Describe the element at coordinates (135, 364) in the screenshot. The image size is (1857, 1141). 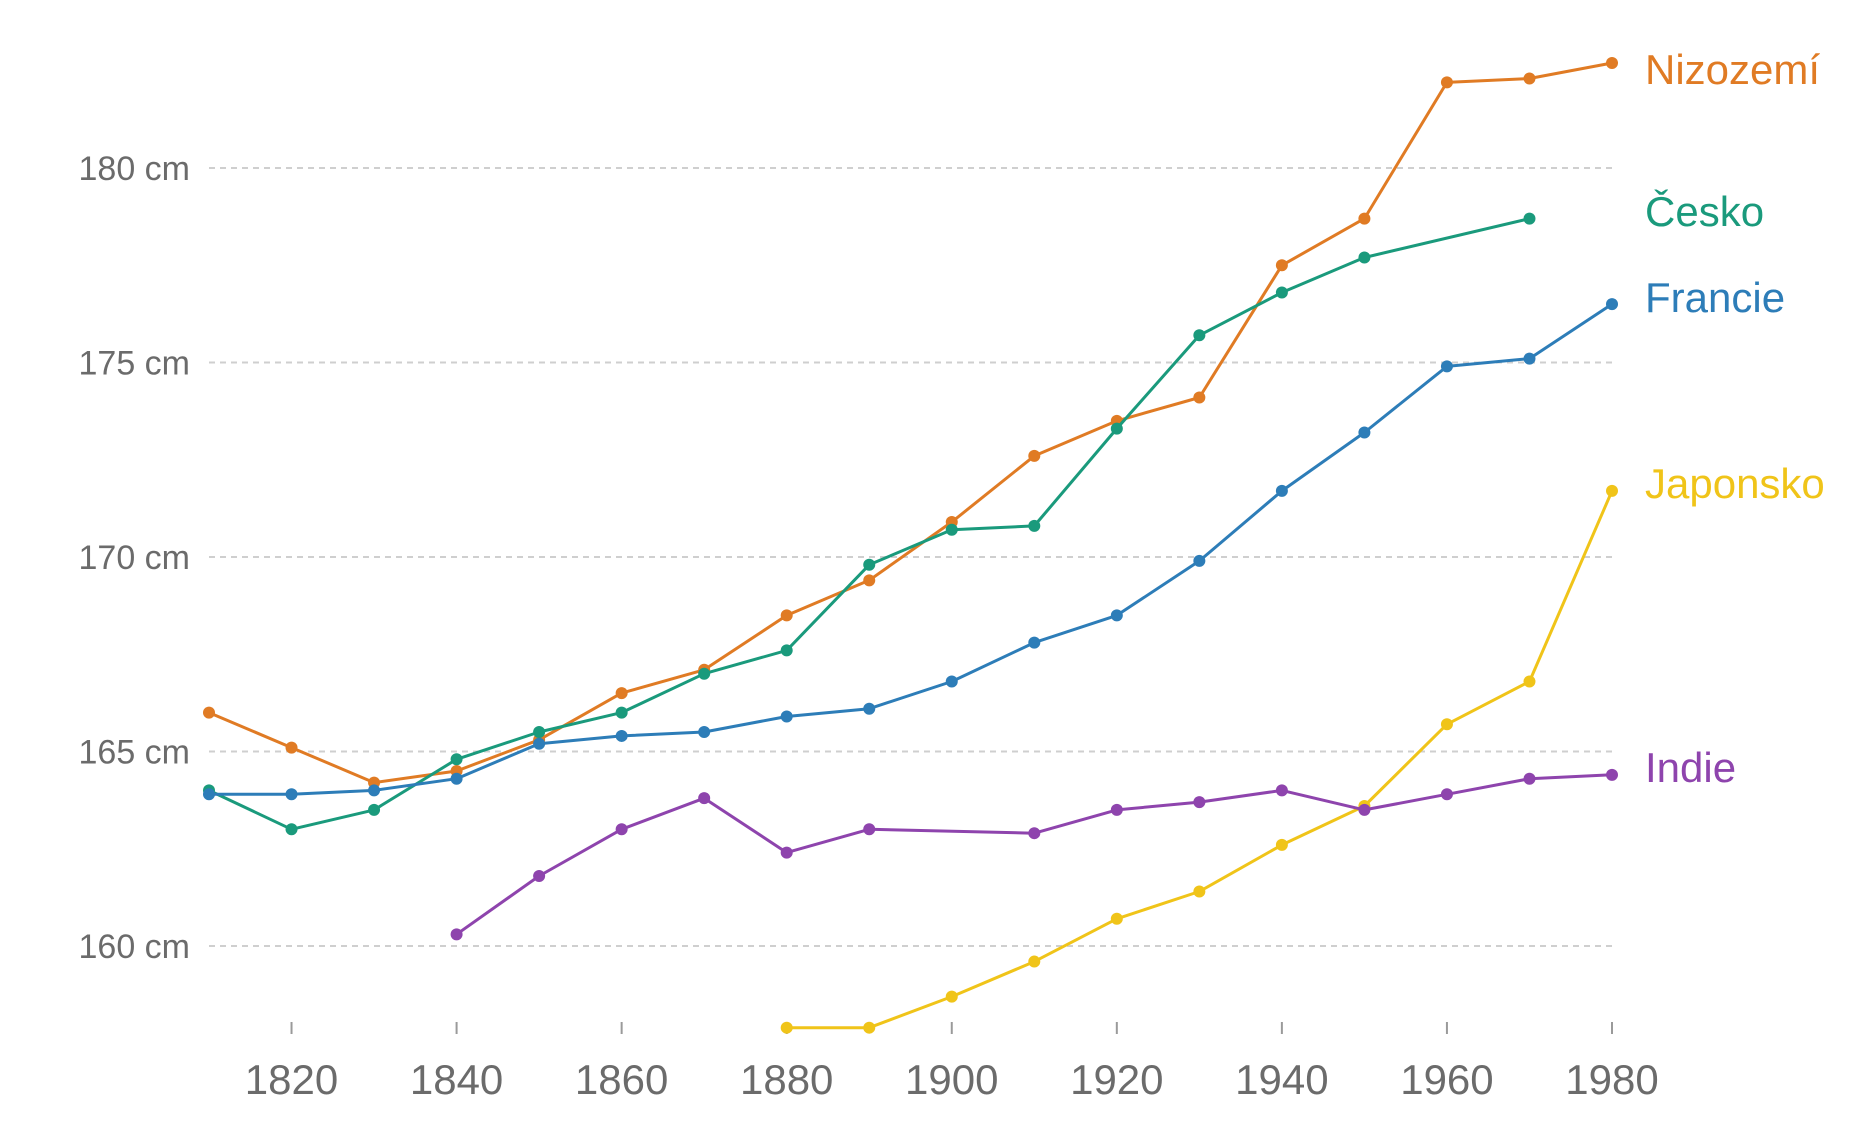
I see `y-tick-label: 175 cm` at that location.